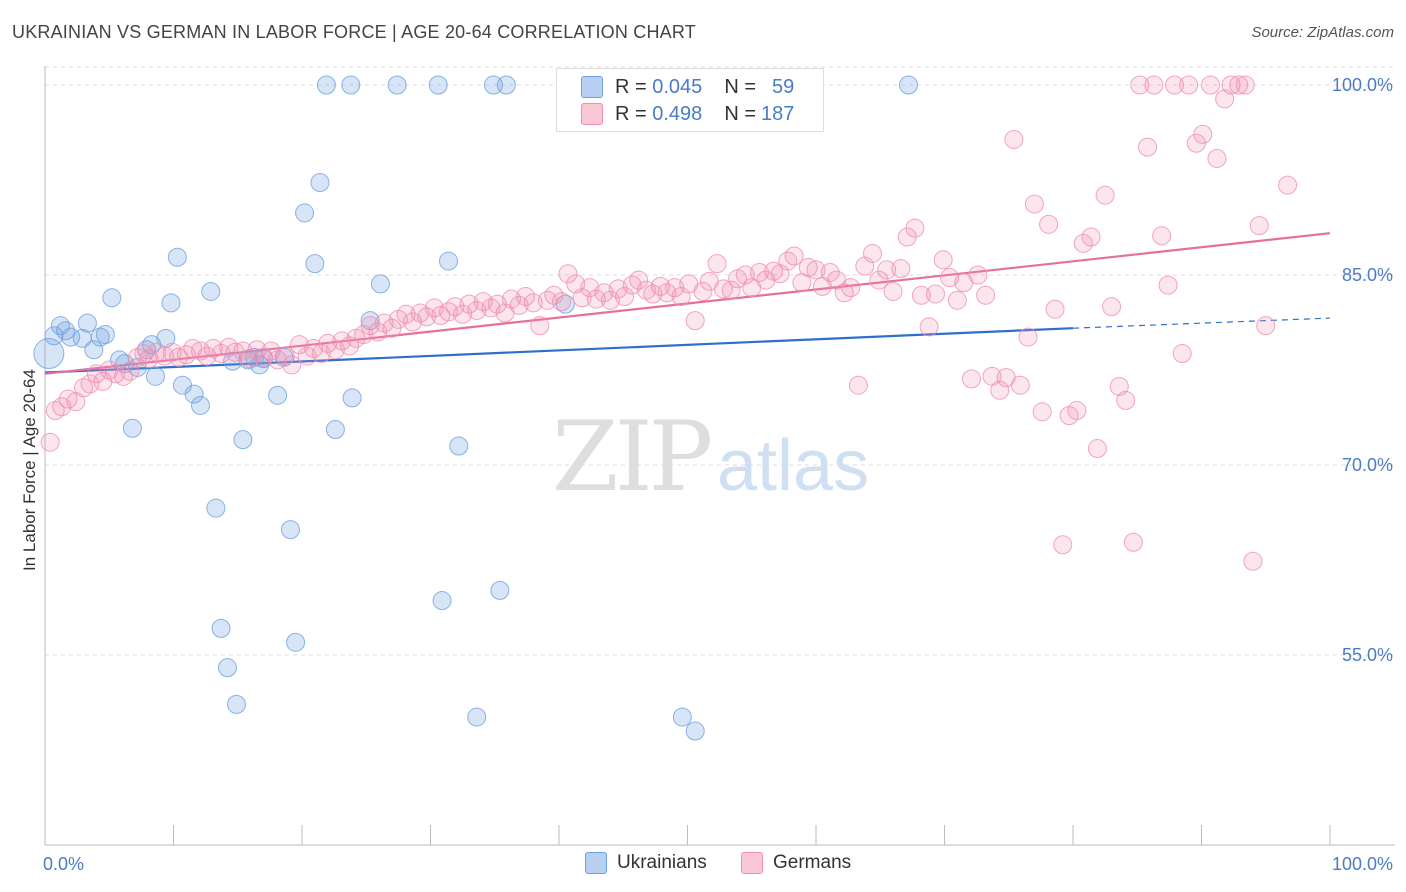 The image size is (1406, 892). What do you see at coordinates (63, 864) in the screenshot?
I see `x-tick-label: 0.0%` at bounding box center [63, 864].